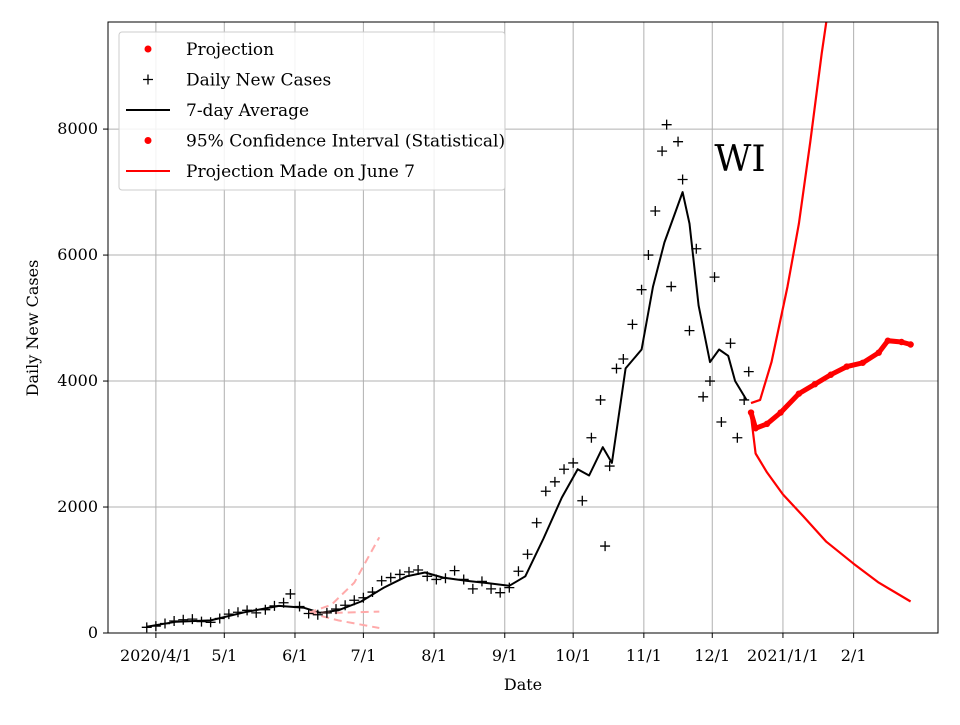  I want to click on x-tick-label: 5/1, so click(224, 655).